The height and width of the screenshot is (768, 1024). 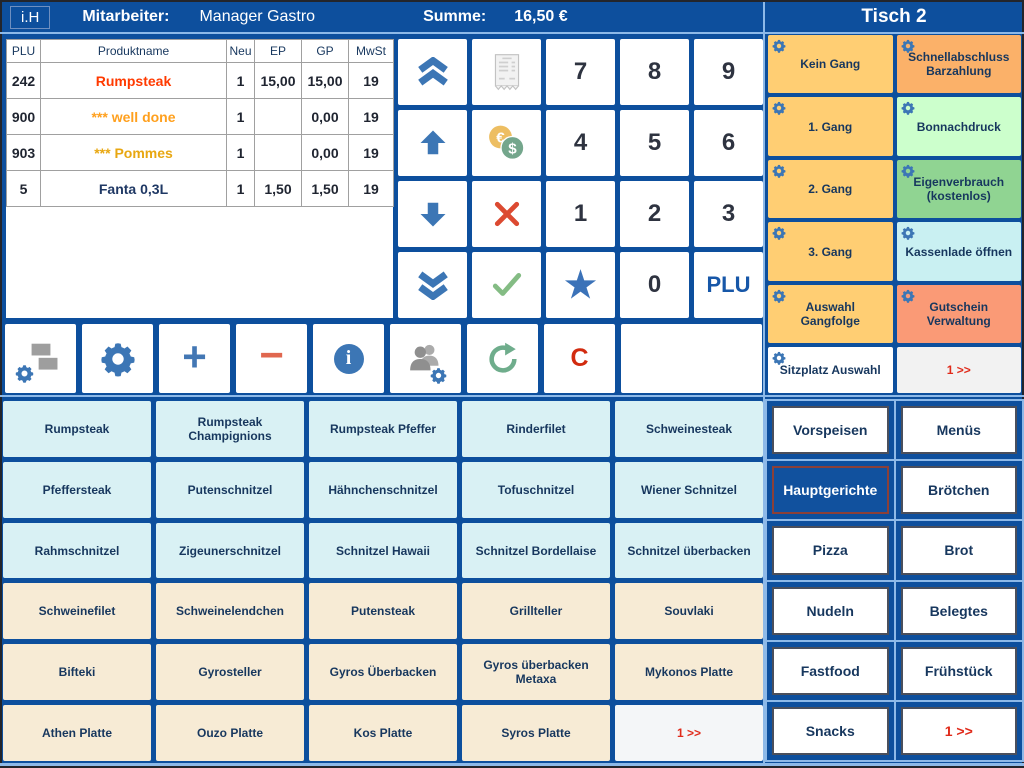 I want to click on order-row: 903 *** Pommes 1 0,00 19, so click(x=200, y=152).